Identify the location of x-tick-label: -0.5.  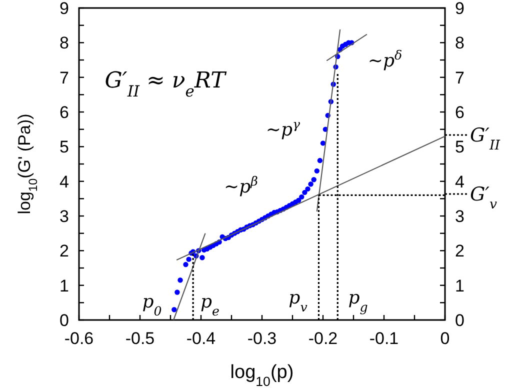
(140, 338).